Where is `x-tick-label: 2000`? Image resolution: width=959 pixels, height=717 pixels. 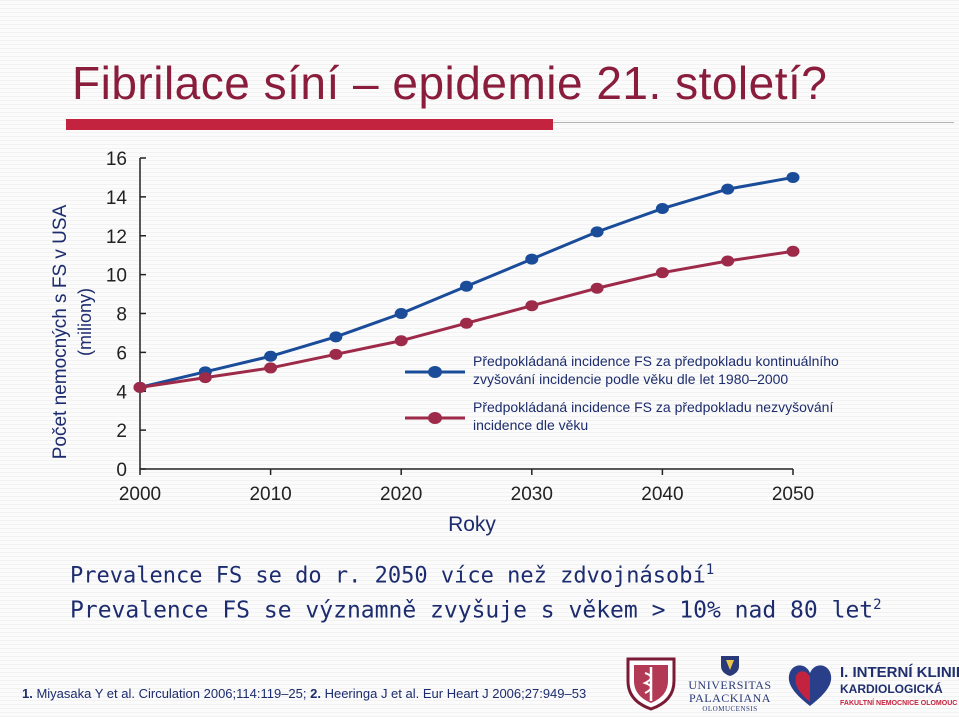
x-tick-label: 2000 is located at coordinates (140, 494).